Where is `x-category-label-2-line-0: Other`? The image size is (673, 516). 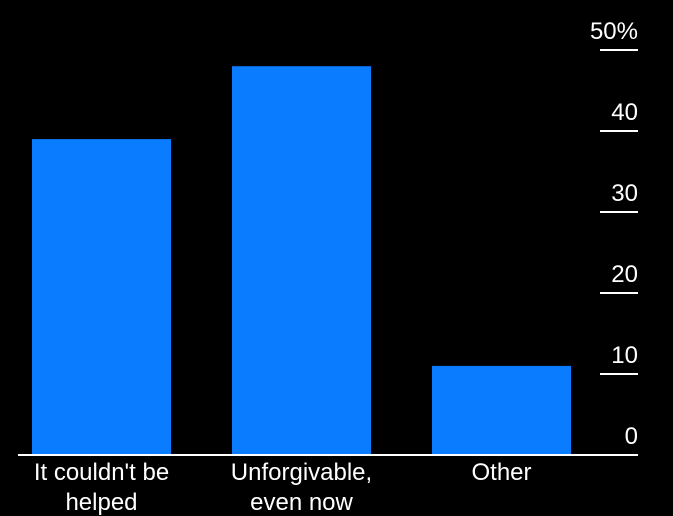 x-category-label-2-line-0: Other is located at coordinates (501, 472).